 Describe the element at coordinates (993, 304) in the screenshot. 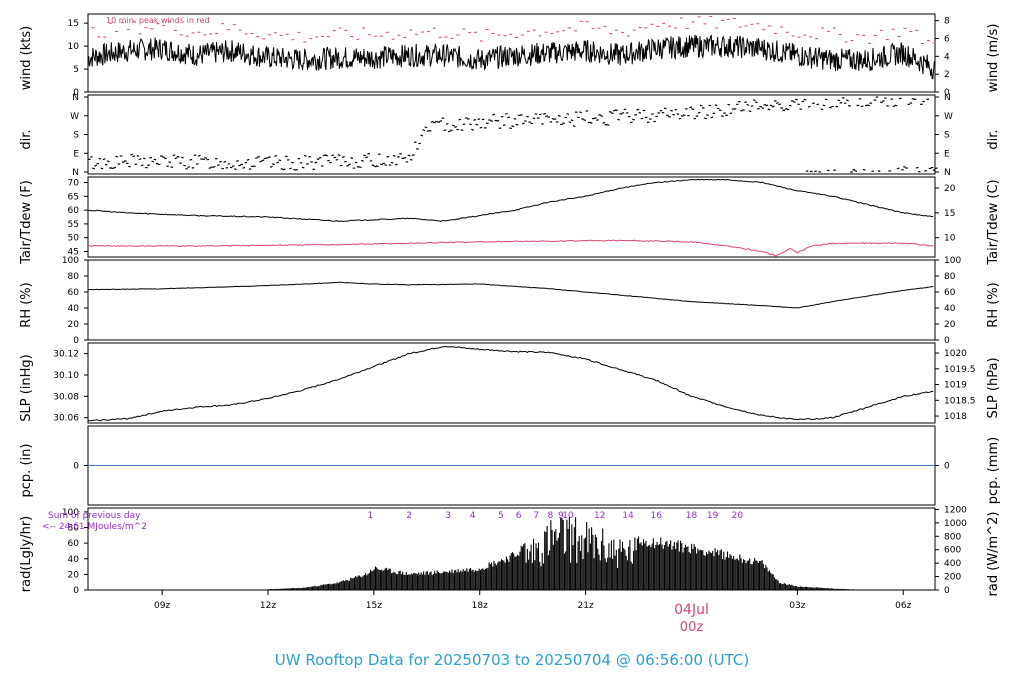

I see `rh-ylabel-right: RH (%)` at that location.